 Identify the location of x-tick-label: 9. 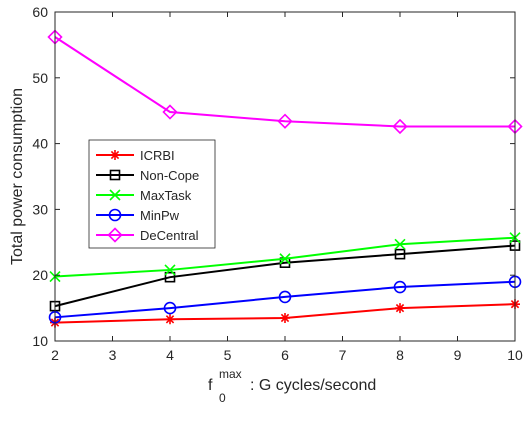
(458, 355).